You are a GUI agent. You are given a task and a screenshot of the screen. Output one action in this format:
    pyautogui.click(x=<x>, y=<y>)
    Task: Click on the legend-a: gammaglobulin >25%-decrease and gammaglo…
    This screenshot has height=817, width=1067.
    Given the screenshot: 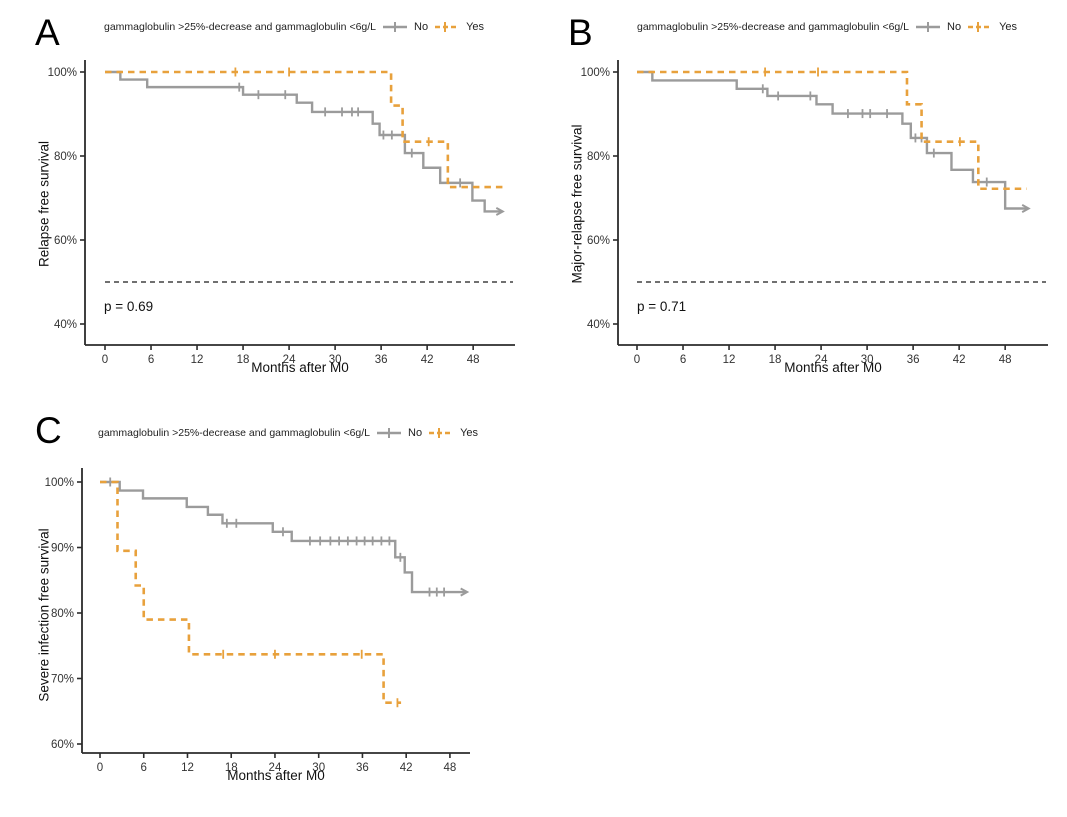 What is the action you would take?
    pyautogui.click(x=294, y=27)
    